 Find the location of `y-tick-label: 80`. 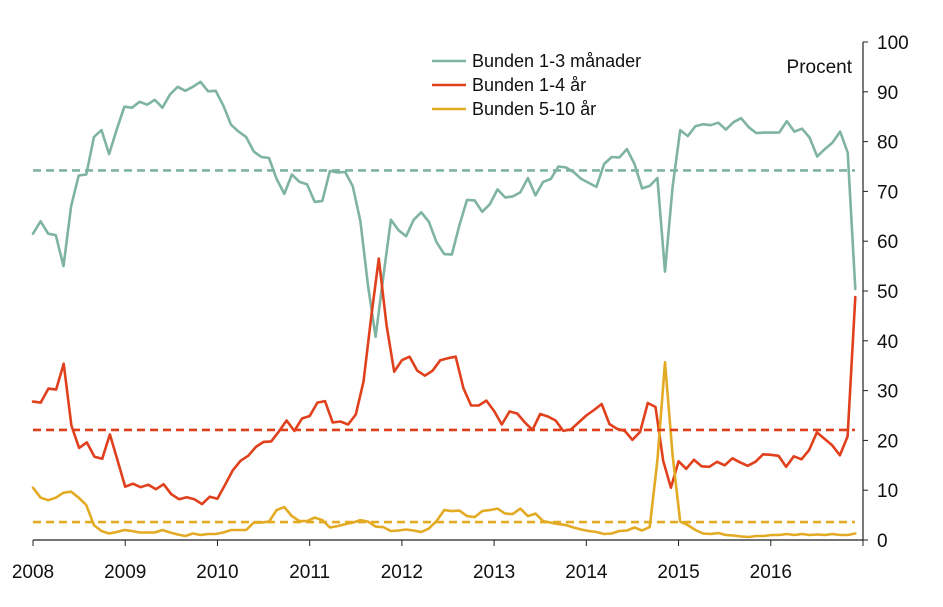

y-tick-label: 80 is located at coordinates (887, 143).